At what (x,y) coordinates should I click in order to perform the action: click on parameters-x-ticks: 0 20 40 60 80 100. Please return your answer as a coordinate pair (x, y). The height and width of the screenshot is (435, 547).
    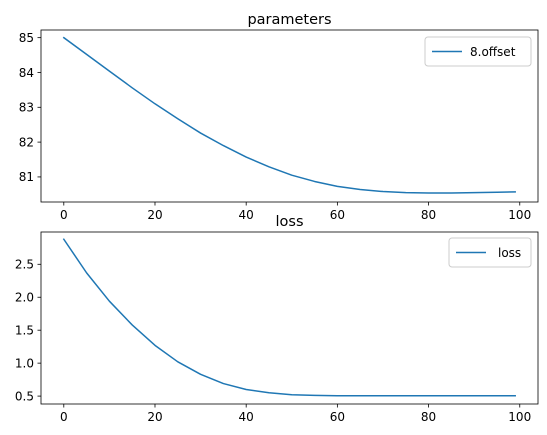
    Looking at the image, I should click on (295, 212).